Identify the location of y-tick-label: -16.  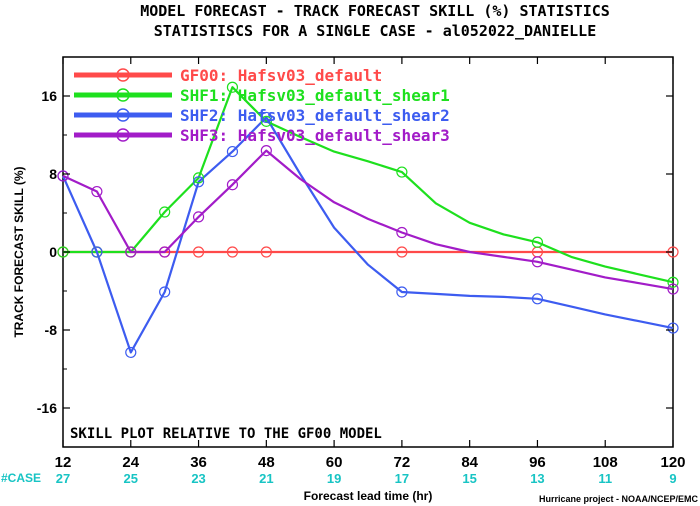
(47, 408).